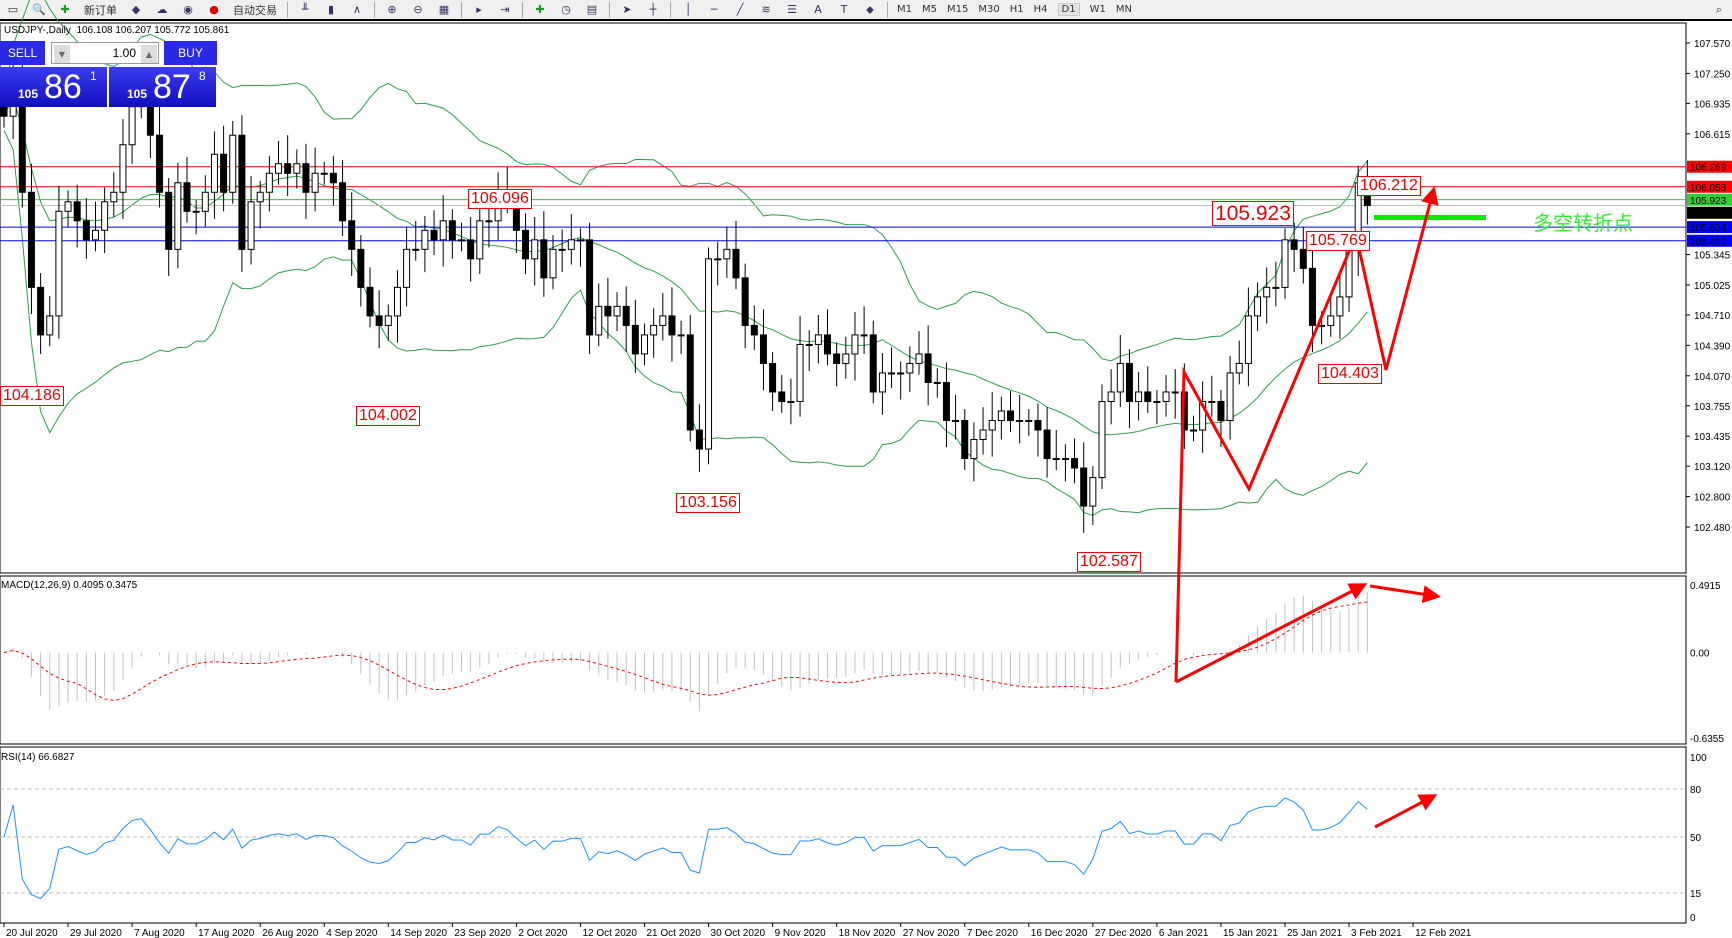 The image size is (1732, 938). Describe the element at coordinates (566, 9) in the screenshot. I see `clock-icon: ◷` at that location.